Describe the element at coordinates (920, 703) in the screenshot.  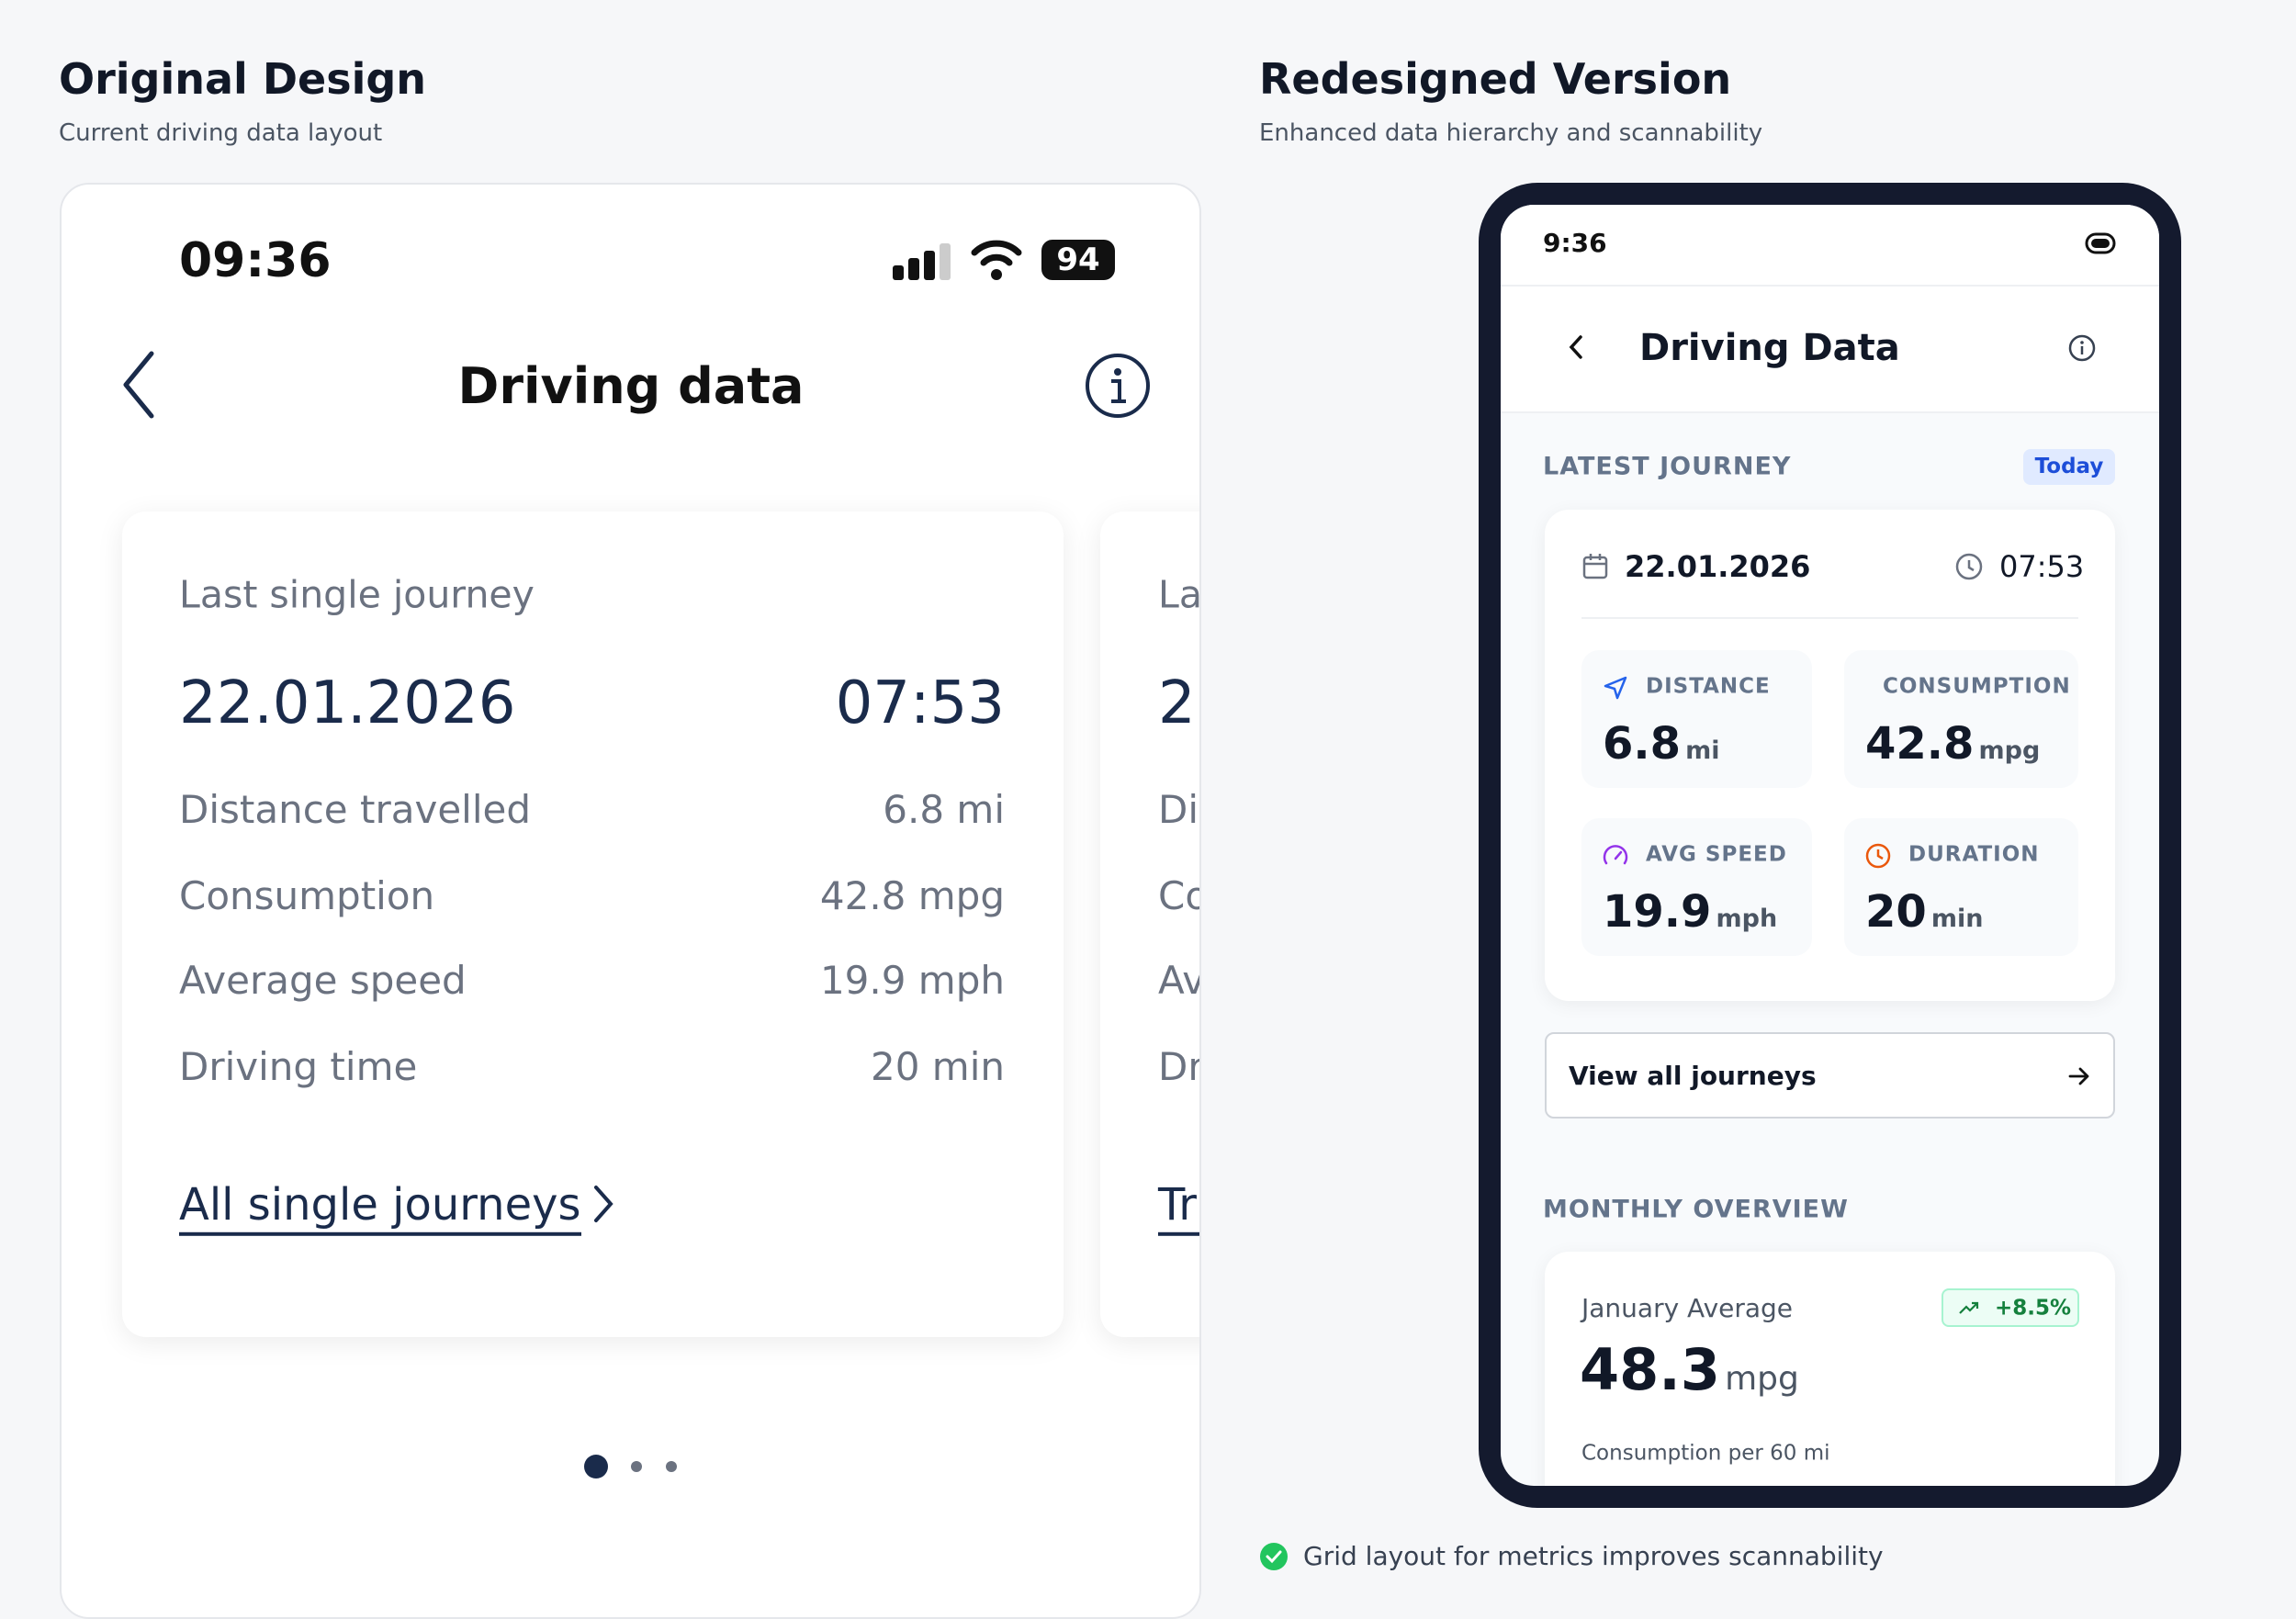
I see `card-time: 07:53` at that location.